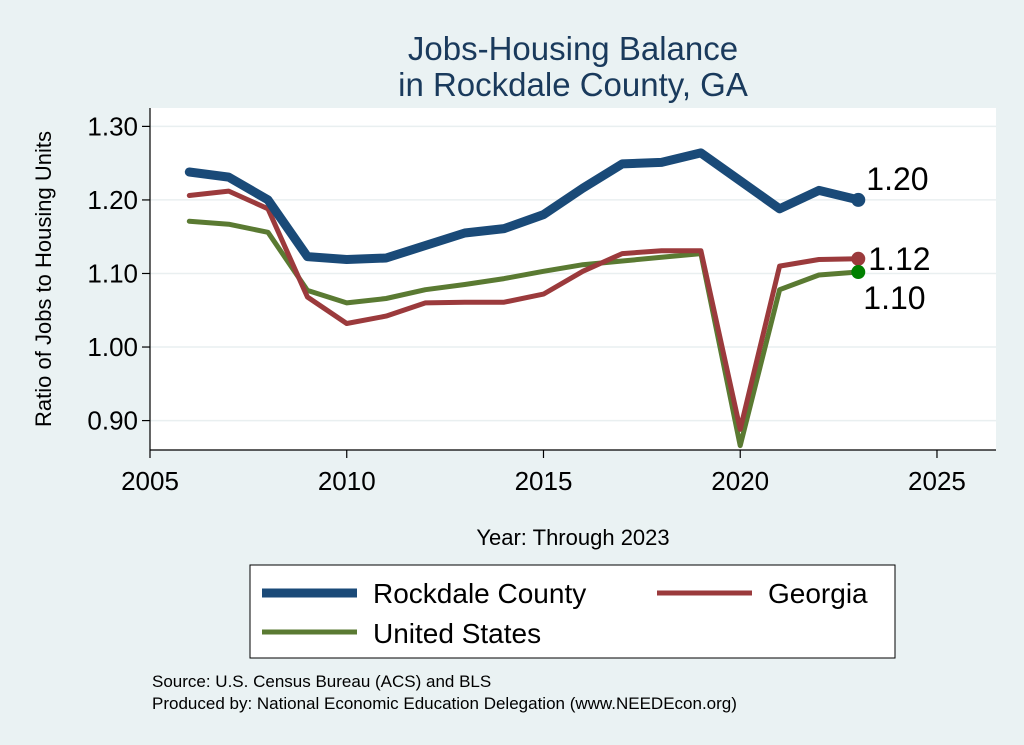  Describe the element at coordinates (897, 179) in the screenshot. I see `end-label-rockdale-county: 1.20` at that location.